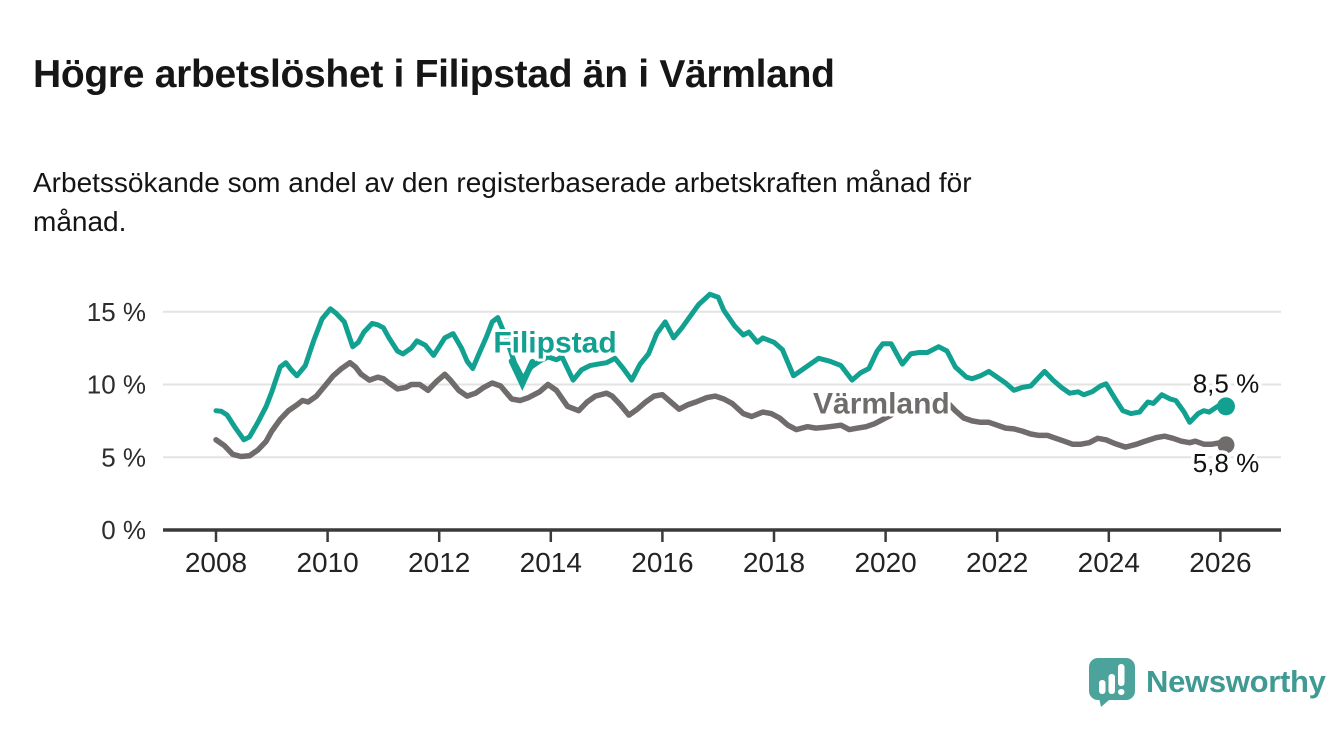 This screenshot has width=1340, height=734. I want to click on y-axis-tick-label: 15 %, so click(116, 312).